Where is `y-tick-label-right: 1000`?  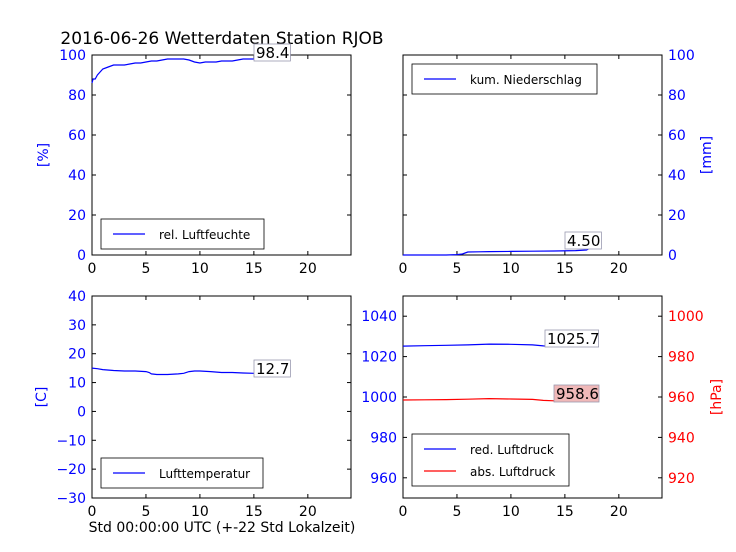 y-tick-label-right: 1000 is located at coordinates (686, 317).